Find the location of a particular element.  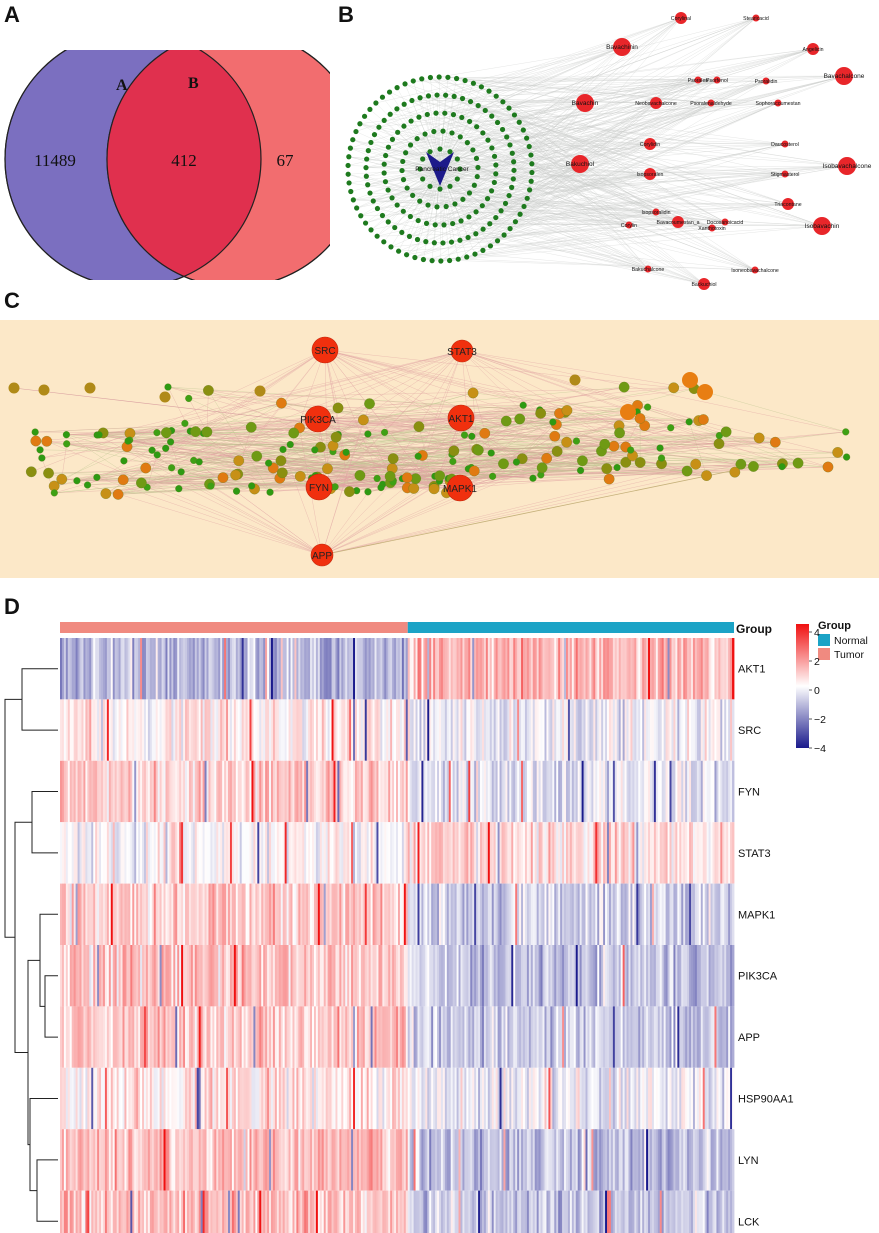

gene-label-fyn: FYN is located at coordinates (749, 793).